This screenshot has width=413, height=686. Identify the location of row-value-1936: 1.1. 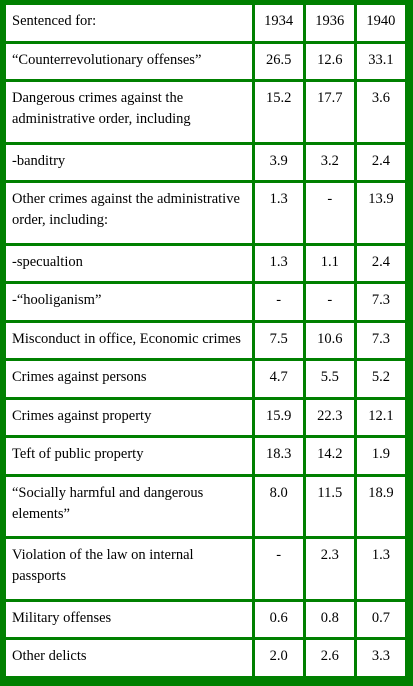
(329, 263).